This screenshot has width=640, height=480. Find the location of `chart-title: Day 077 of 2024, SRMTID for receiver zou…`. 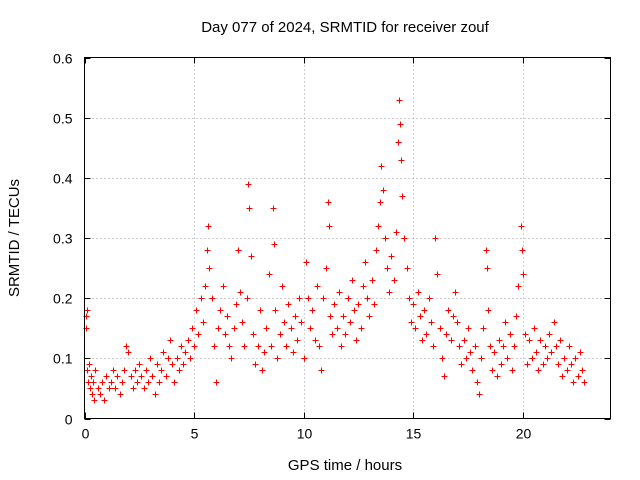

chart-title: Day 077 of 2024, SRMTID for receiver zou… is located at coordinates (345, 27).